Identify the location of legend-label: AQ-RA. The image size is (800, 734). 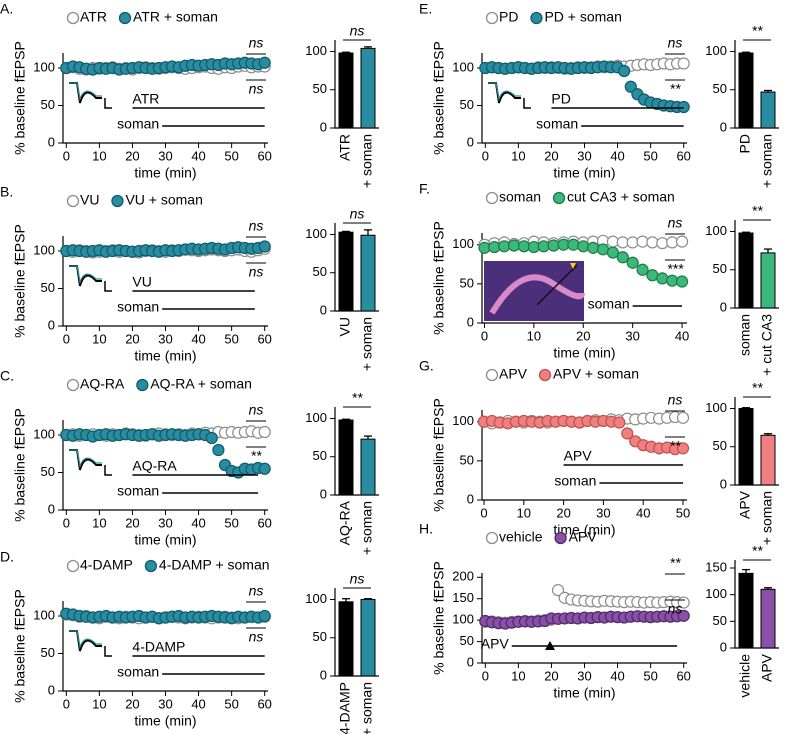
(102, 384).